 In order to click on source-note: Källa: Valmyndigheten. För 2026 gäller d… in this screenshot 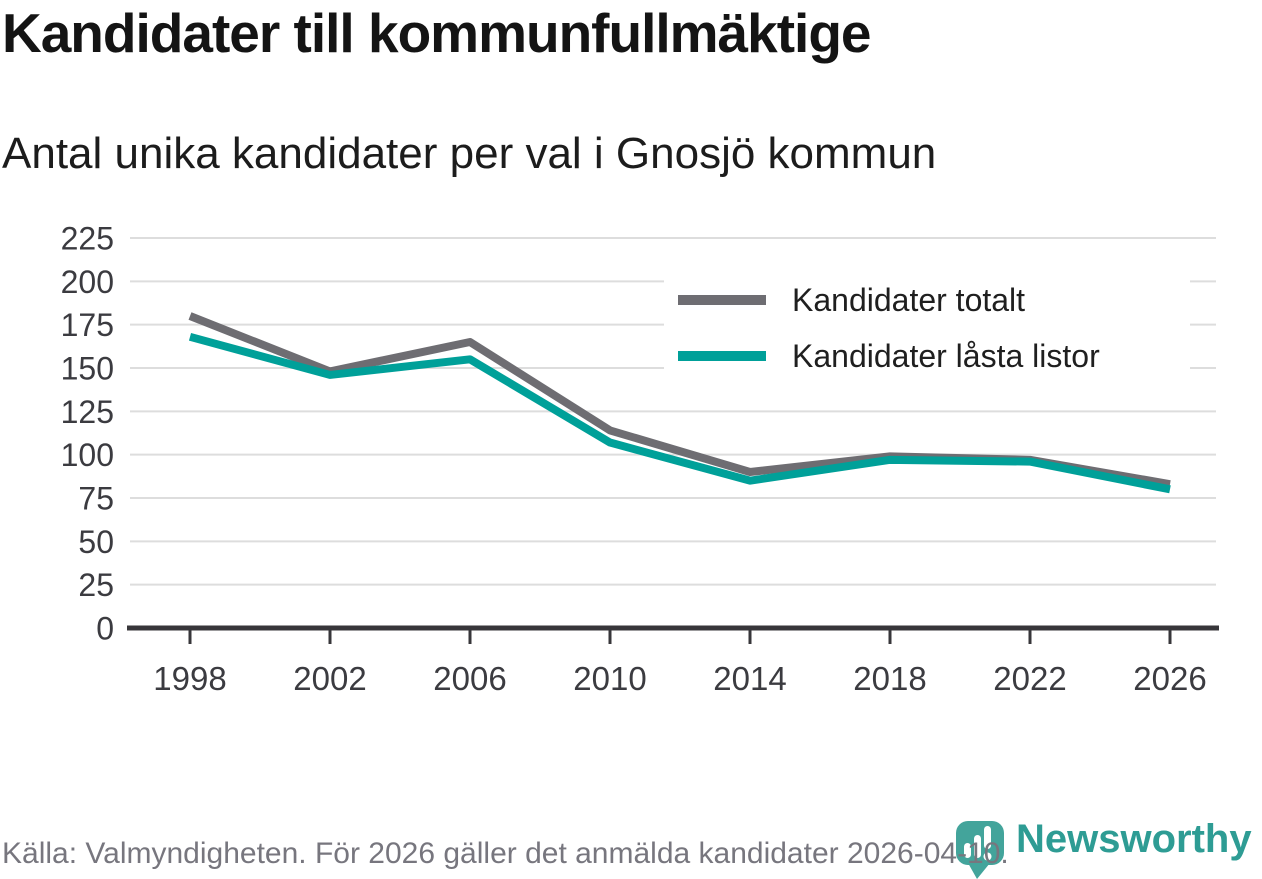, I will do `click(505, 853)`.